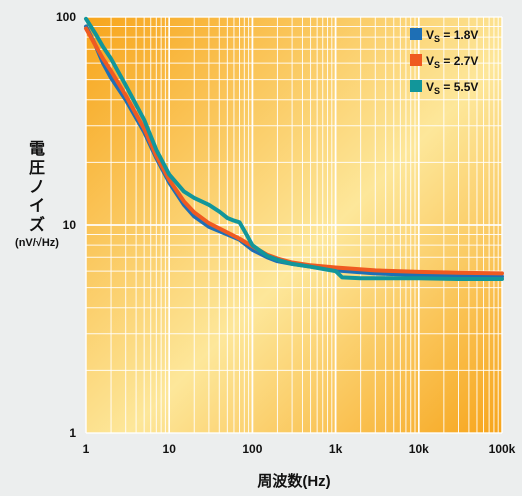 This screenshot has width=522, height=496. What do you see at coordinates (66, 17) in the screenshot?
I see `y-tick-label: 100` at bounding box center [66, 17].